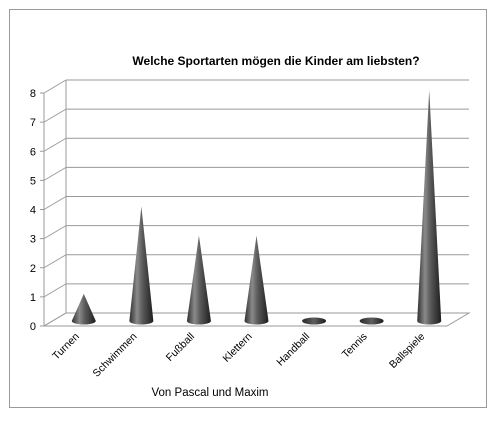  Describe the element at coordinates (238, 348) in the screenshot. I see `x-category-label: Klettern` at that location.